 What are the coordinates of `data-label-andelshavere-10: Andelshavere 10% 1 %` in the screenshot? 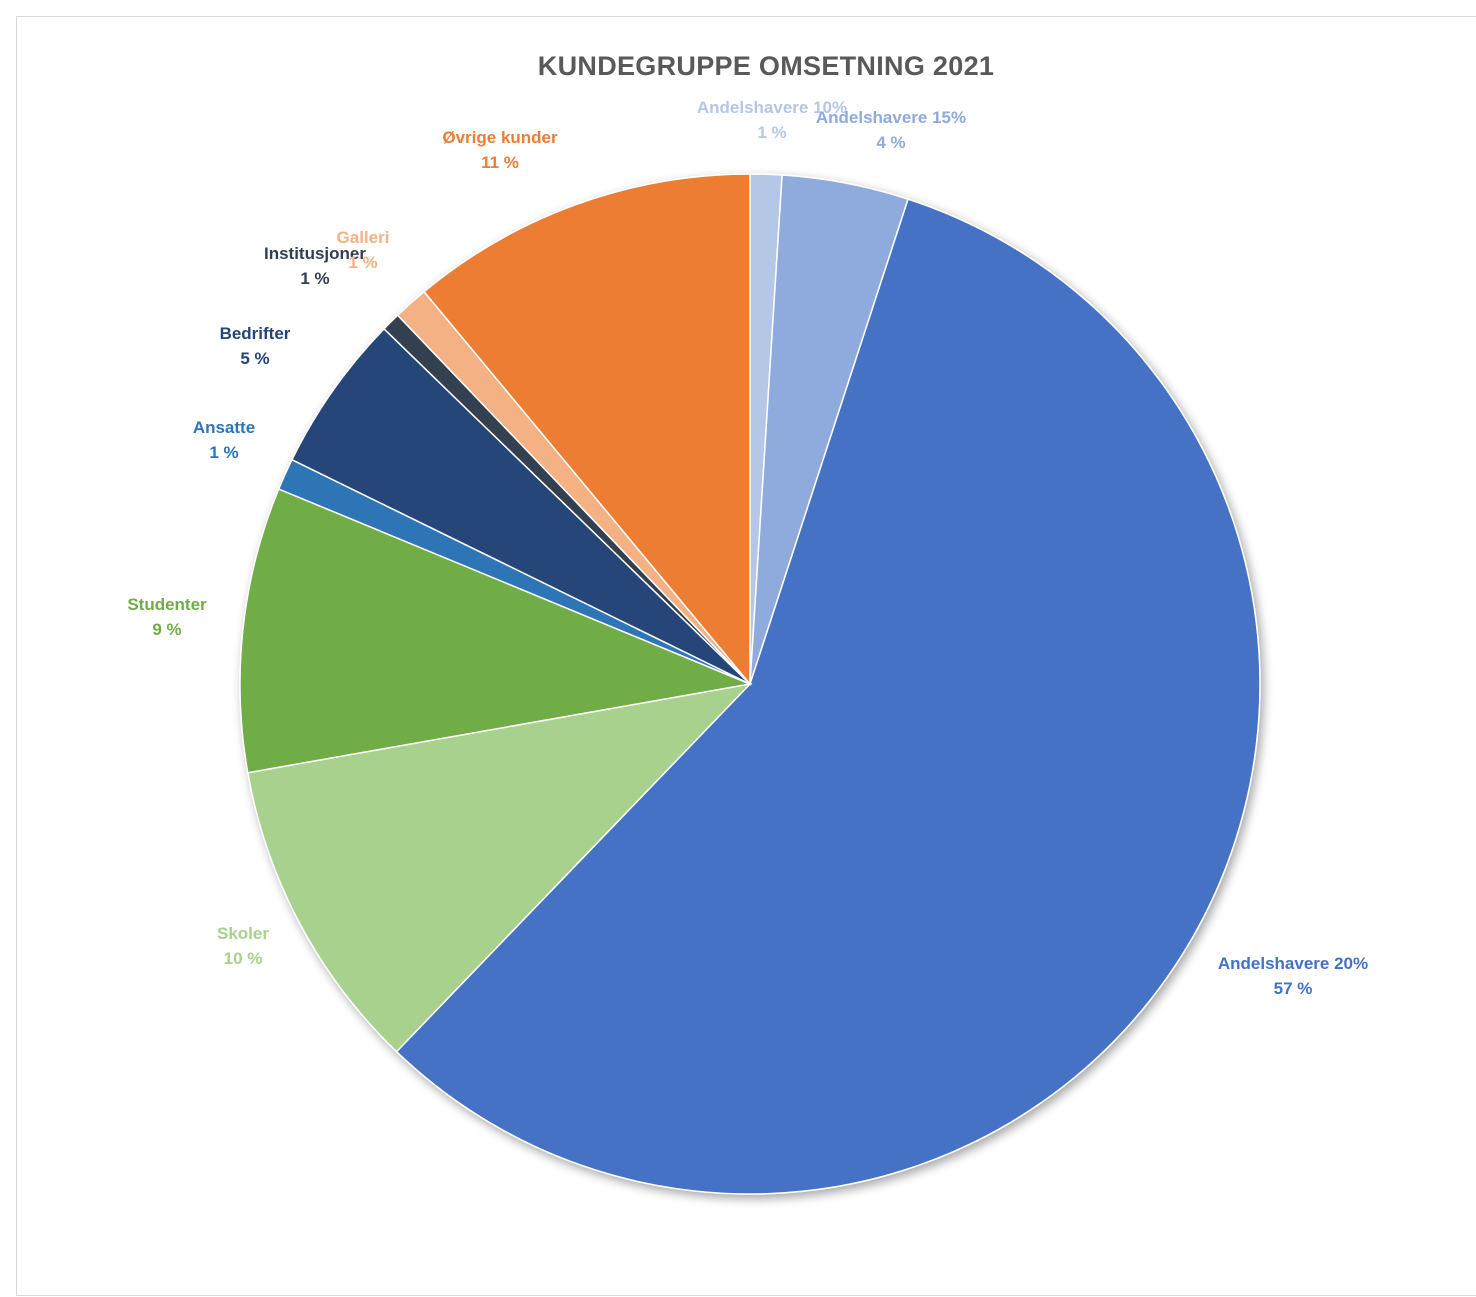 It's located at (772, 120).